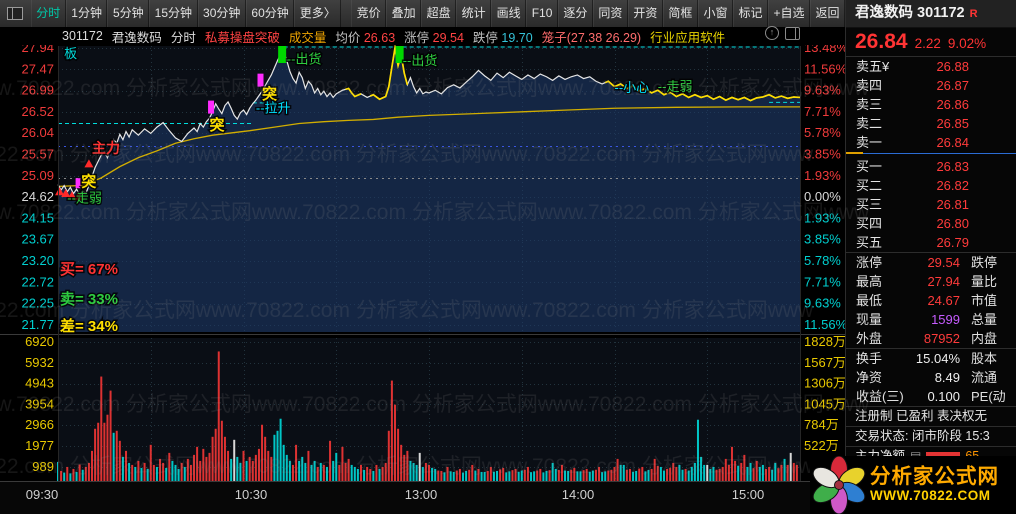 The width and height of the screenshot is (1016, 514). What do you see at coordinates (967, 43) in the screenshot?
I see `price-change-pct: 9.02%` at bounding box center [967, 43].